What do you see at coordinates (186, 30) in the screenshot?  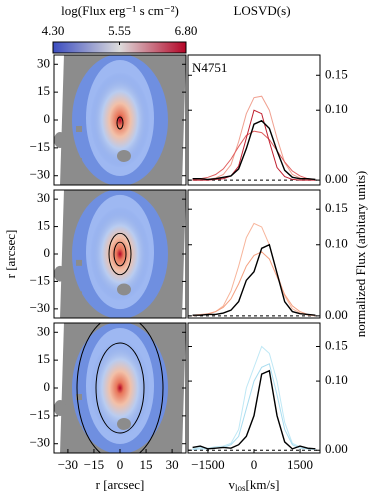 I see `colorbar-tick-label: 6.80` at bounding box center [186, 30].